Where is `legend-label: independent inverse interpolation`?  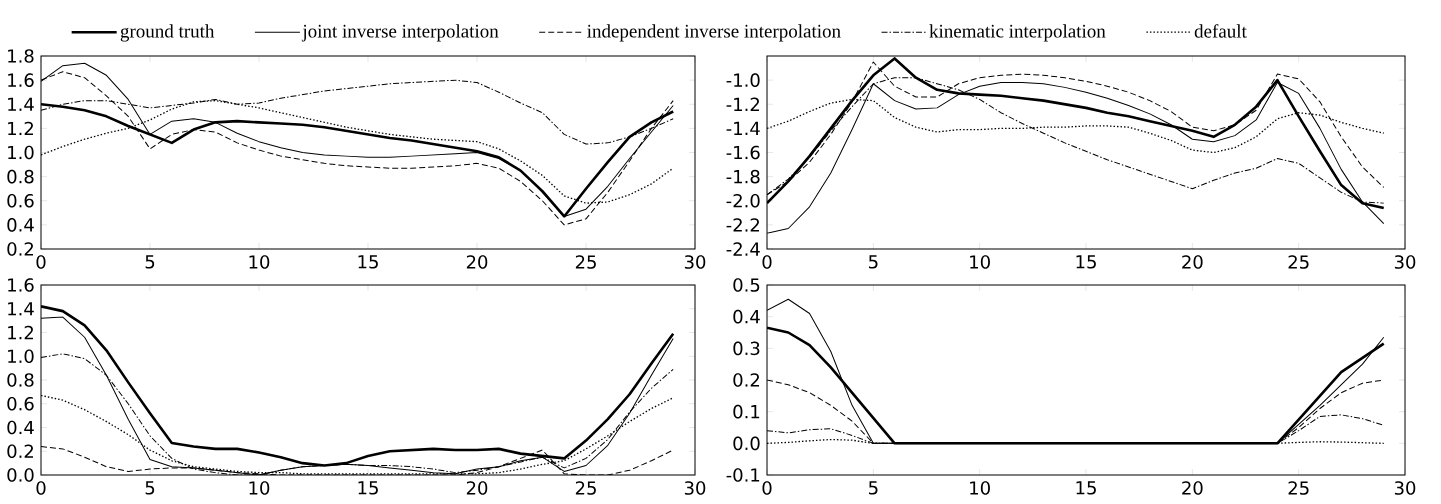 legend-label: independent inverse interpolation is located at coordinates (714, 33).